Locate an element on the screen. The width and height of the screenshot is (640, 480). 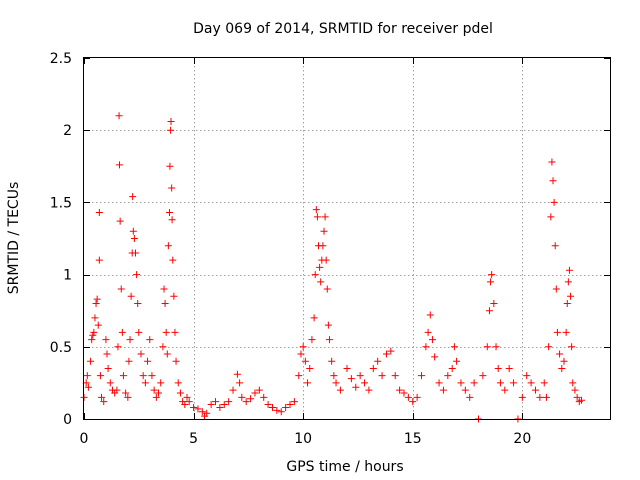
y-axis-label: SRMTID / TECUs is located at coordinates (14, 238).